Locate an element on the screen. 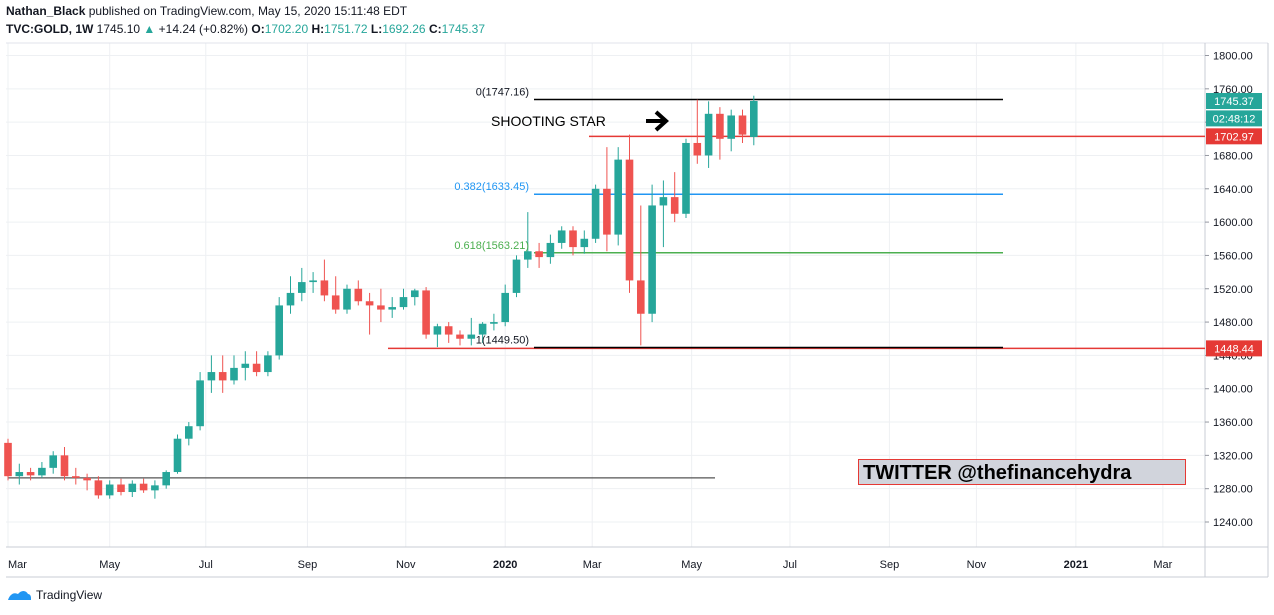 This screenshot has height=615, width=1274. fib-label: 0.382(1633.45) is located at coordinates (491, 187).